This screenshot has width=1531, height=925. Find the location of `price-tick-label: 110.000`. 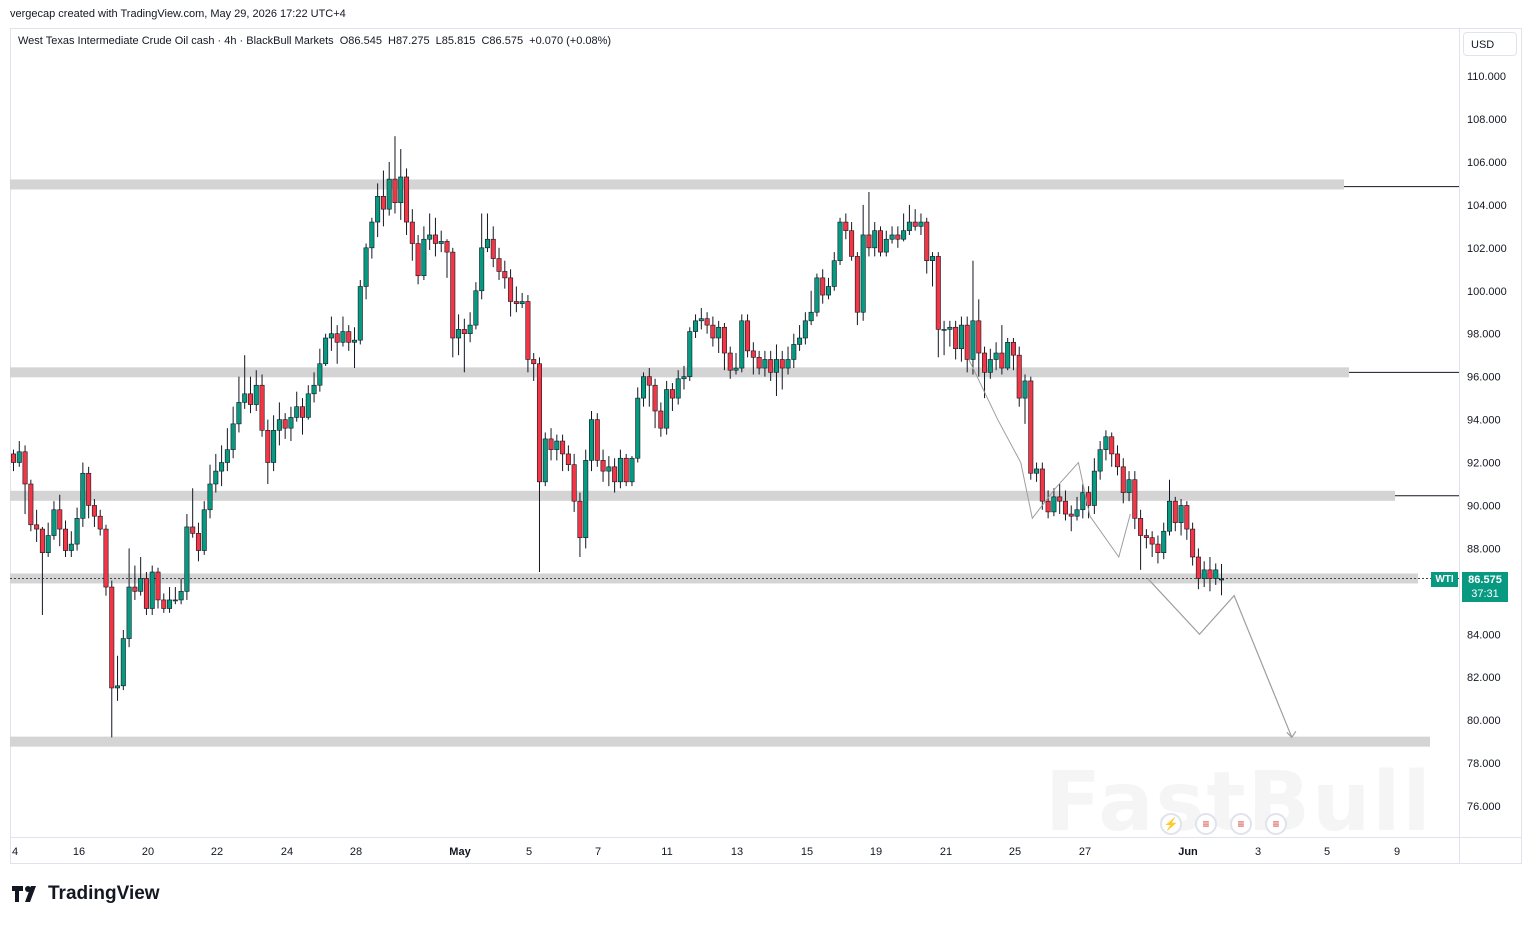

price-tick-label: 110.000 is located at coordinates (1486, 77).